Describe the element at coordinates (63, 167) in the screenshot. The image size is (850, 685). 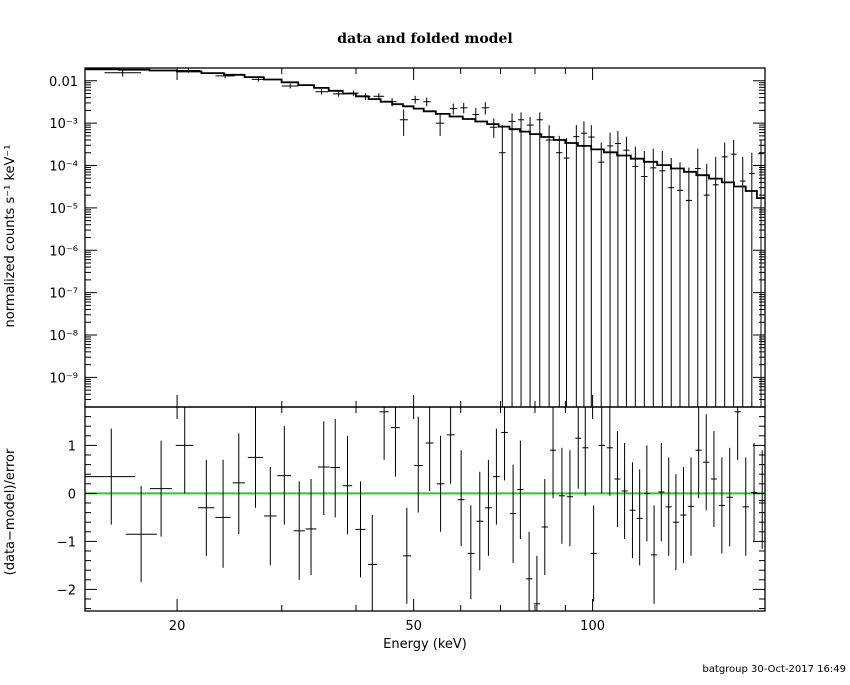
I see `y-tick-label: 10⁻⁴` at that location.